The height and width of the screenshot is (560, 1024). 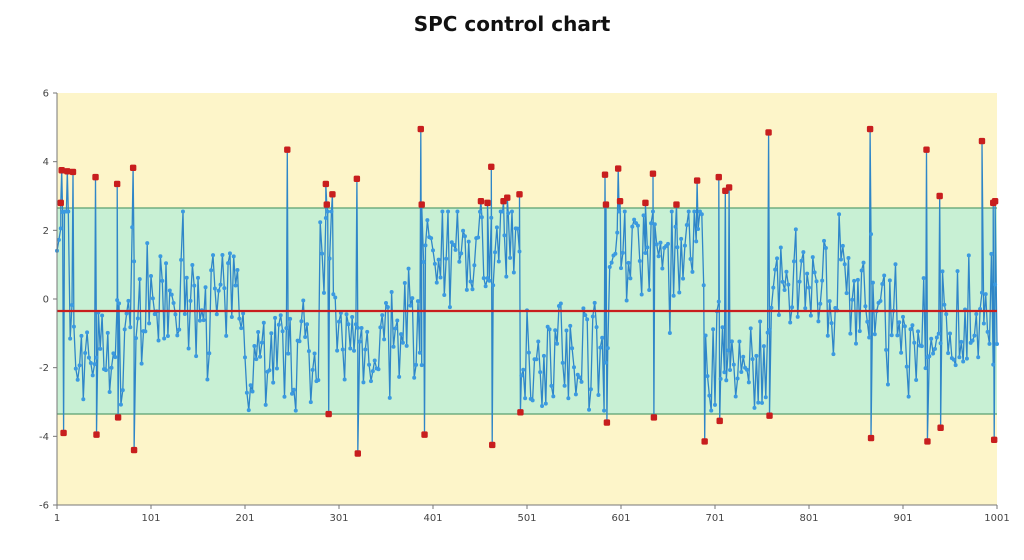 I want to click on y-axis-ticks: 6 4 2 0 -2 -4 -6, so click(x=48, y=300).